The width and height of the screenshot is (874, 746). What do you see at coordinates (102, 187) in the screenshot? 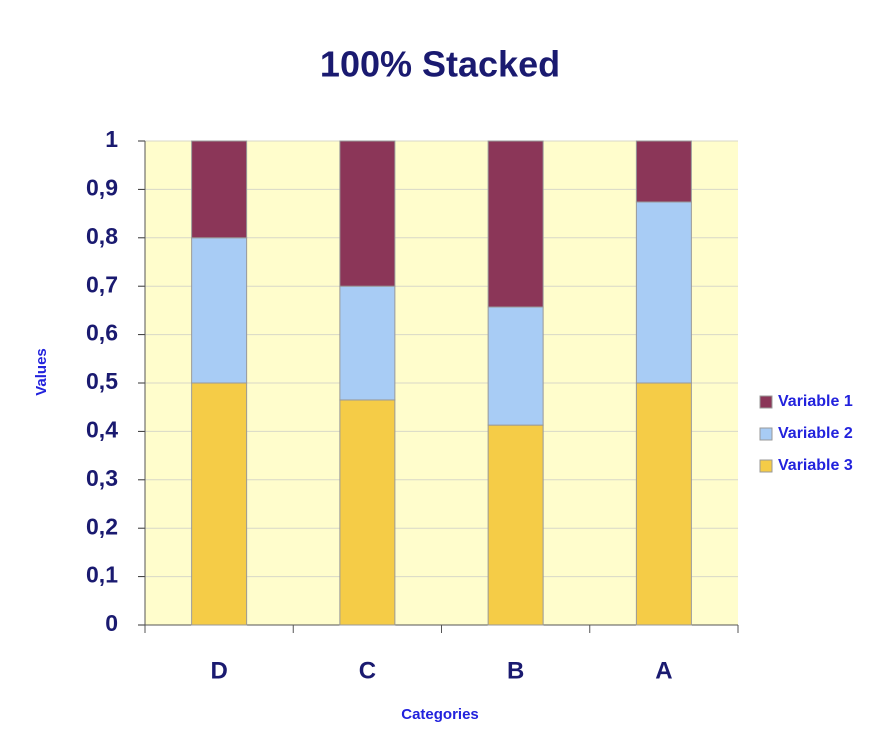
I see `y-tick-label: 0,9` at bounding box center [102, 187].